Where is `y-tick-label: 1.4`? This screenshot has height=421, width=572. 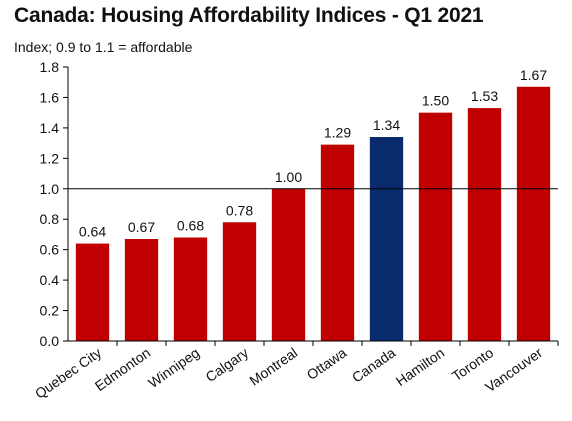
y-tick-label: 1.4 is located at coordinates (50, 128).